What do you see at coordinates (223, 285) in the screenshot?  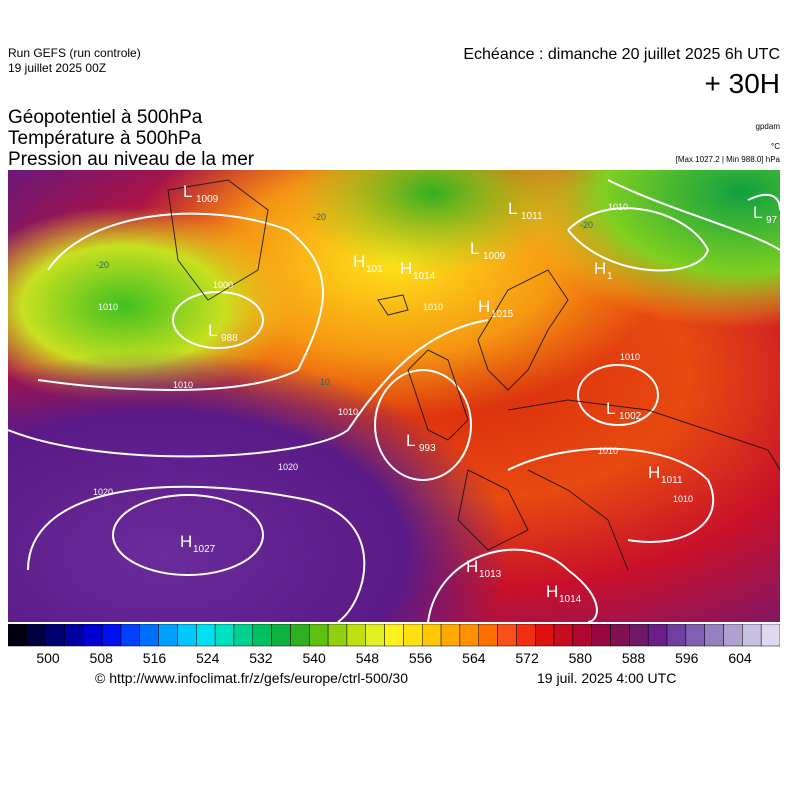 I see `isobar-label: 1000` at bounding box center [223, 285].